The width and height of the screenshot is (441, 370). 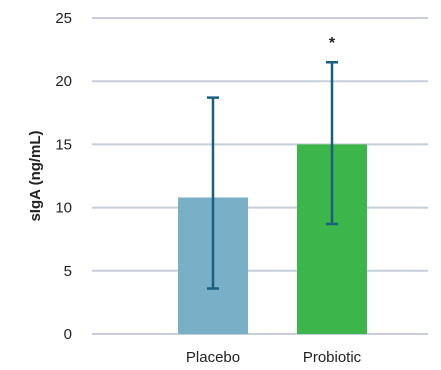 I want to click on y-tick-label: 10, so click(x=63, y=208).